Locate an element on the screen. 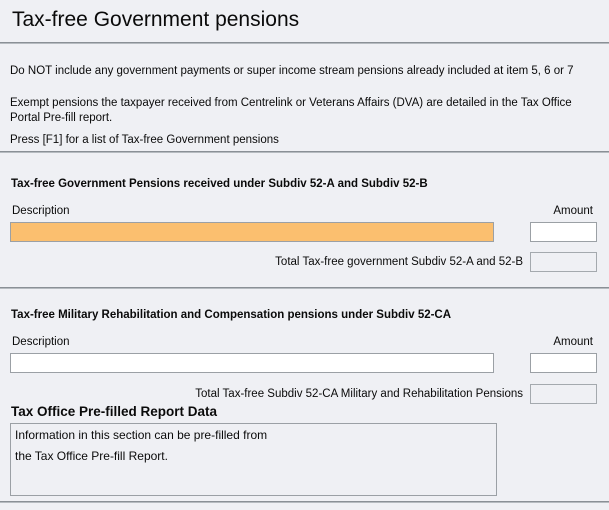 The image size is (609, 510). prefill-section-heading: Tax Office Pre-filled Report Data is located at coordinates (114, 411).